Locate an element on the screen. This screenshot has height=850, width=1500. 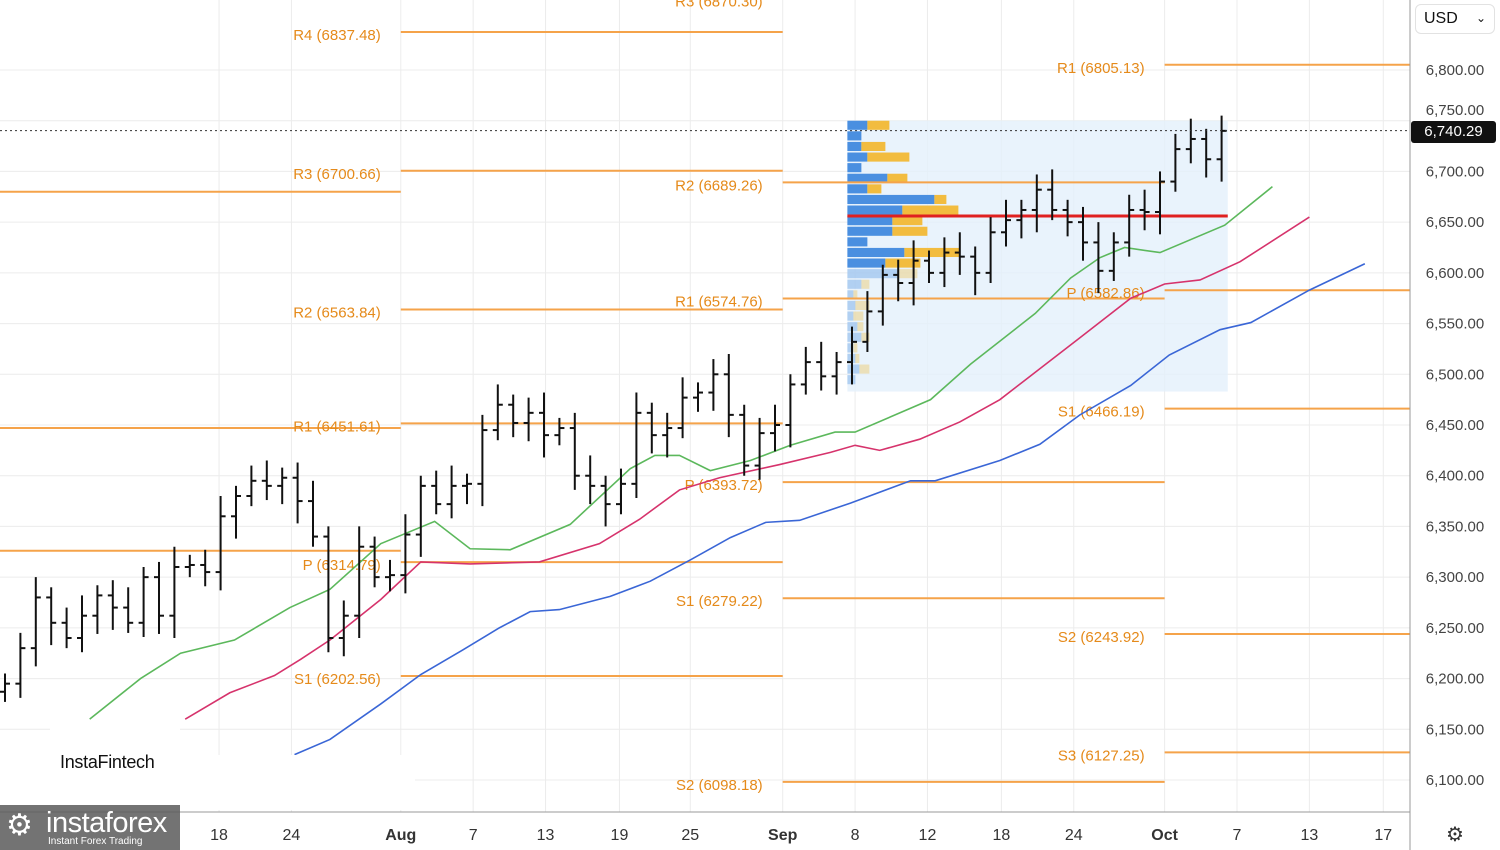
y-tick-label: 6,600.00 is located at coordinates (1455, 273).